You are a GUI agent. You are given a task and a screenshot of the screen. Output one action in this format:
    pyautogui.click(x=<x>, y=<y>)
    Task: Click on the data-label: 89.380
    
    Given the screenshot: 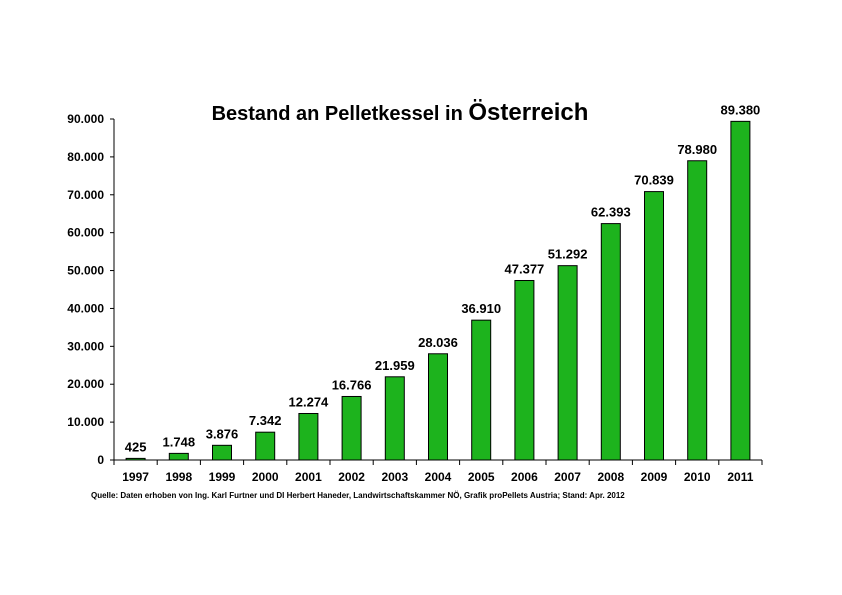 What is the action you would take?
    pyautogui.click(x=741, y=109)
    